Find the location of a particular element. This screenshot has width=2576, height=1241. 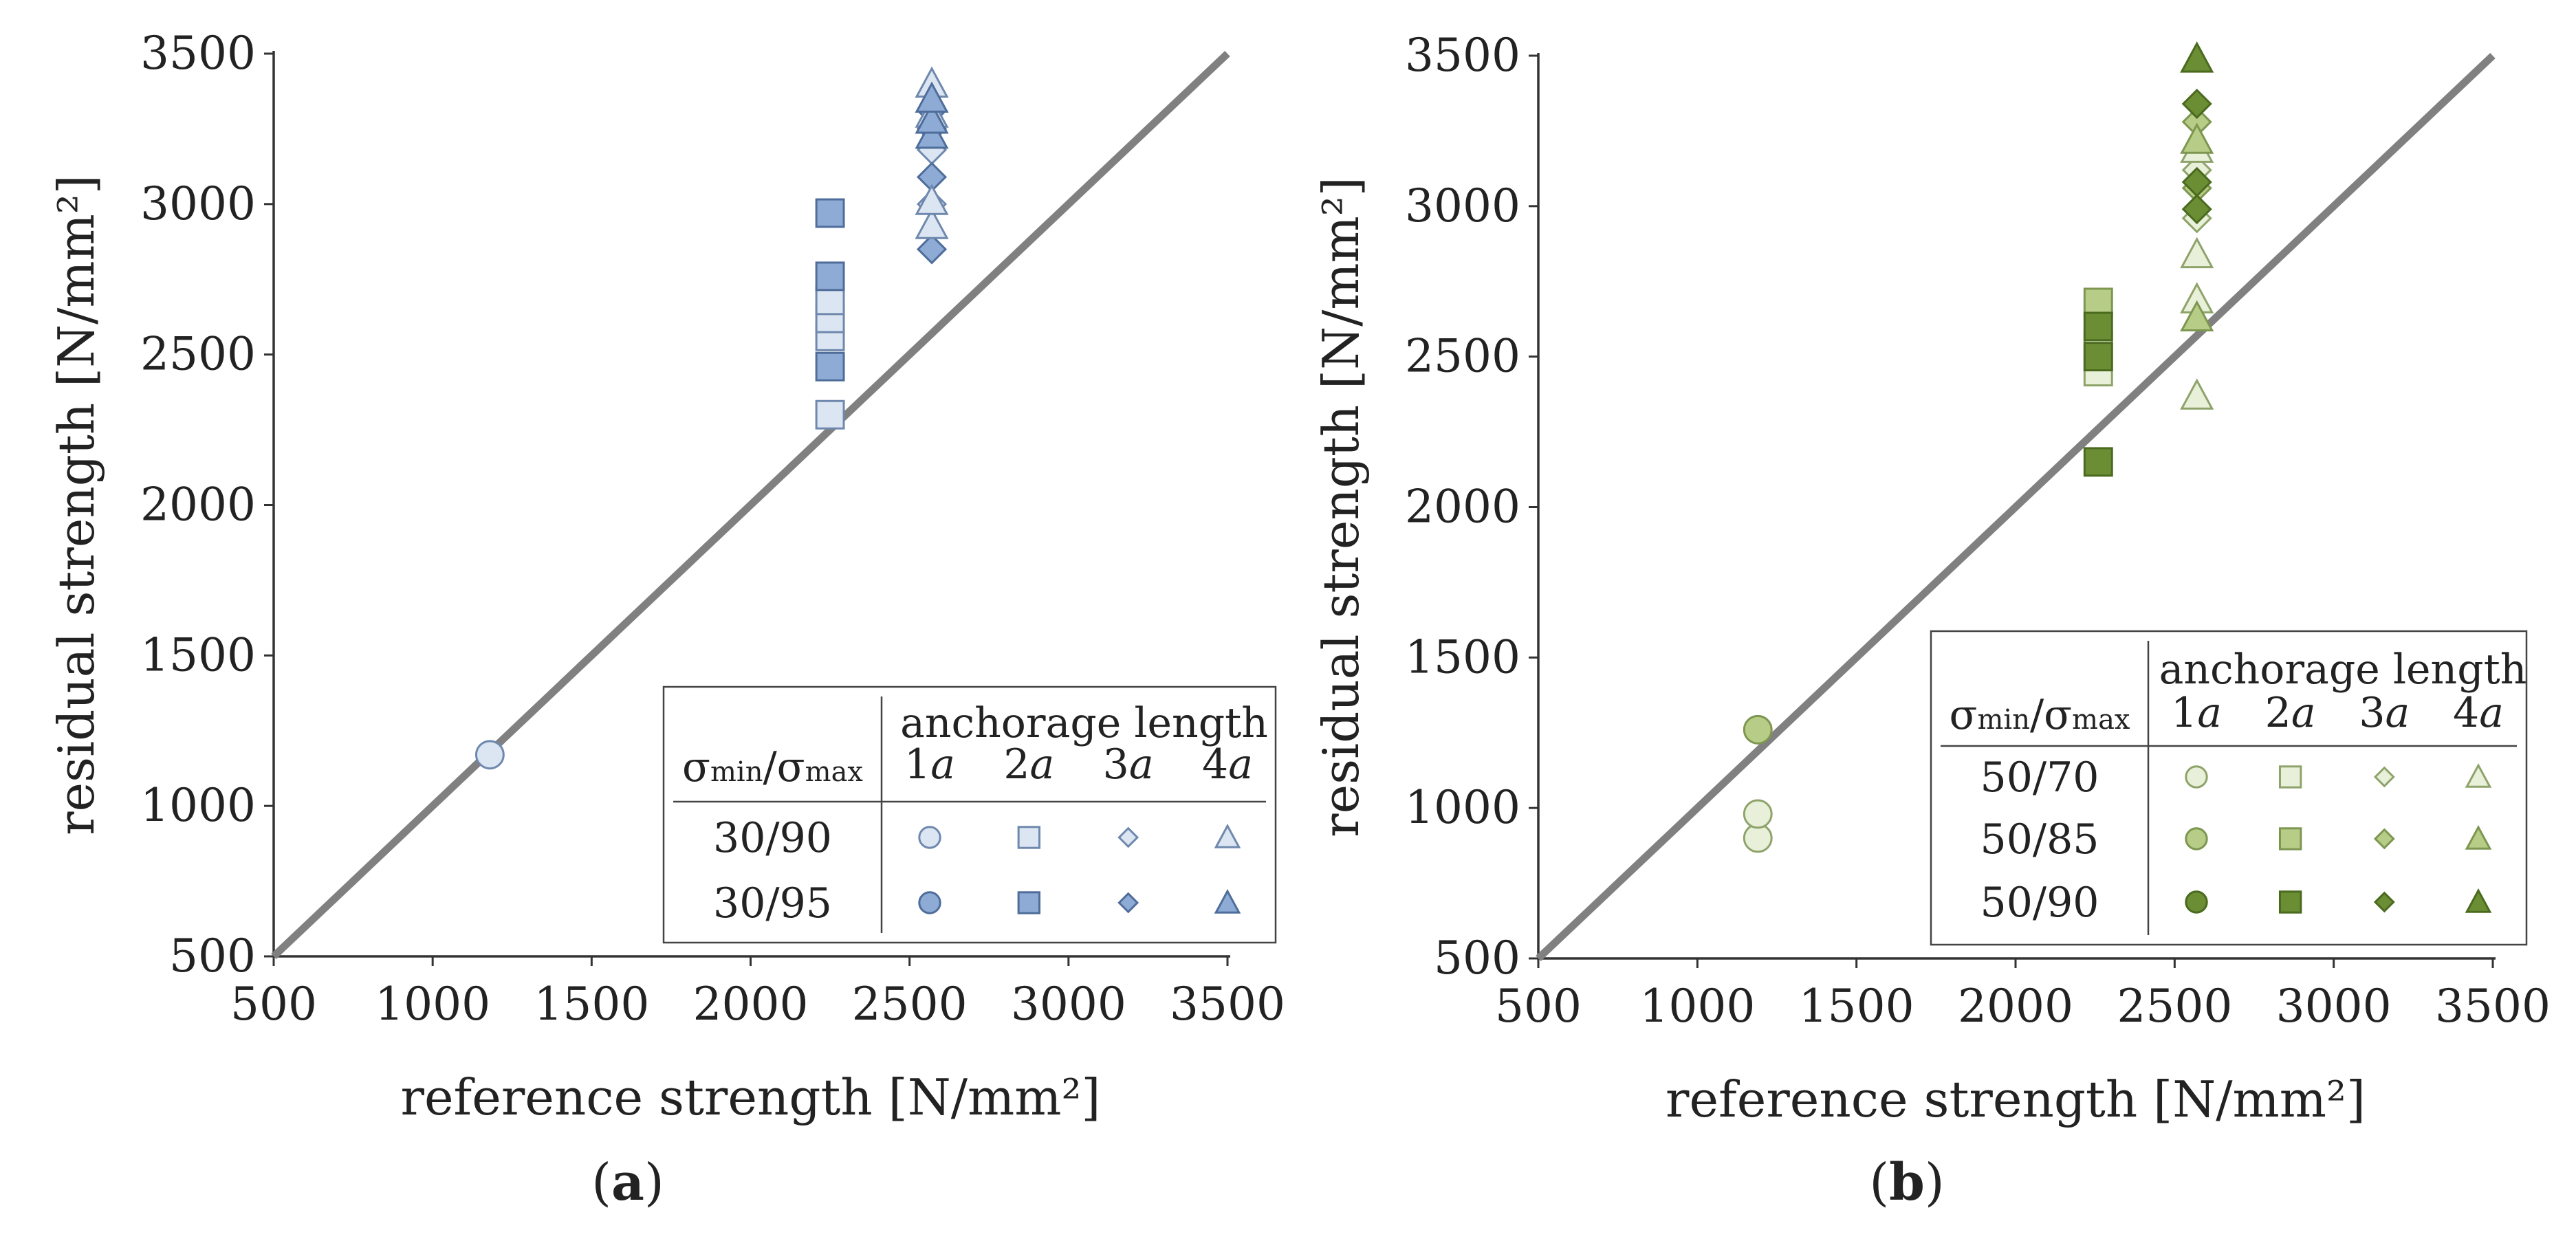

series-50-90-3a is located at coordinates (2196, 156).